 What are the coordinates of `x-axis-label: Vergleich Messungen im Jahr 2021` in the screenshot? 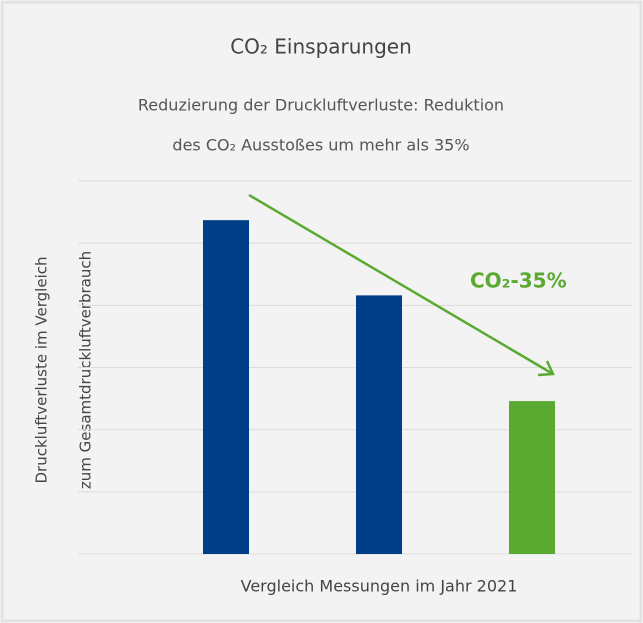 It's located at (379, 586).